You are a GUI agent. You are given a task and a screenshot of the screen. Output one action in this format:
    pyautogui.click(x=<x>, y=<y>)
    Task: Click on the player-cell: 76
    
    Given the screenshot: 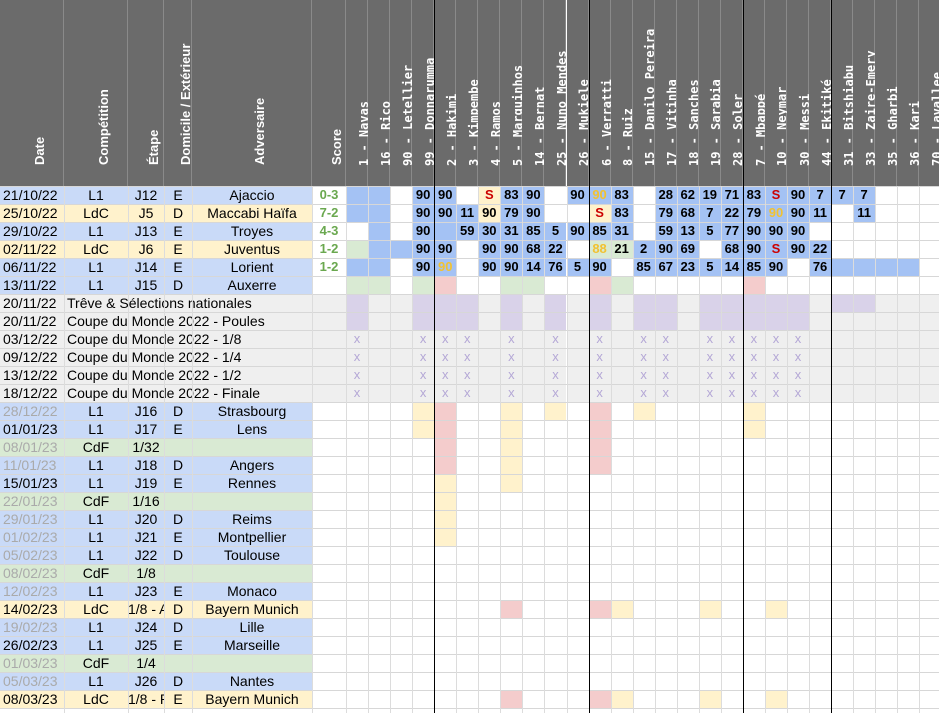 What is the action you would take?
    pyautogui.click(x=555, y=267)
    